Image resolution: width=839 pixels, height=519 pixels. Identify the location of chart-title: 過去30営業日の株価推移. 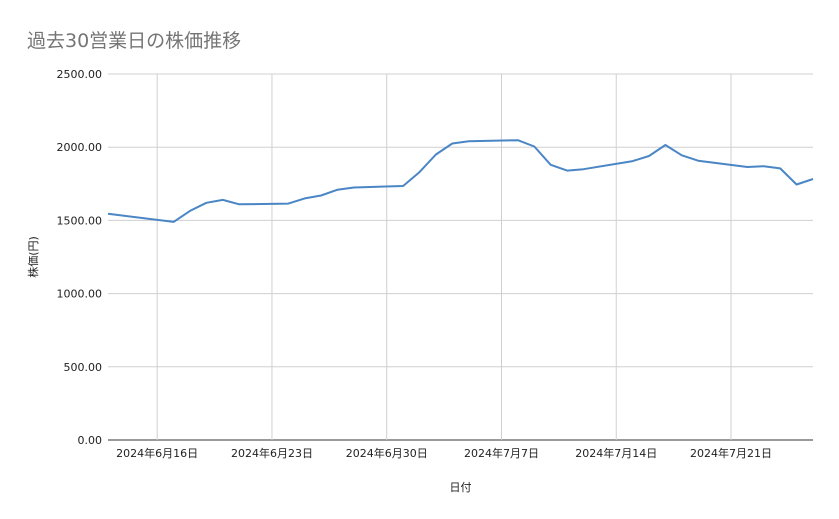
(134, 41).